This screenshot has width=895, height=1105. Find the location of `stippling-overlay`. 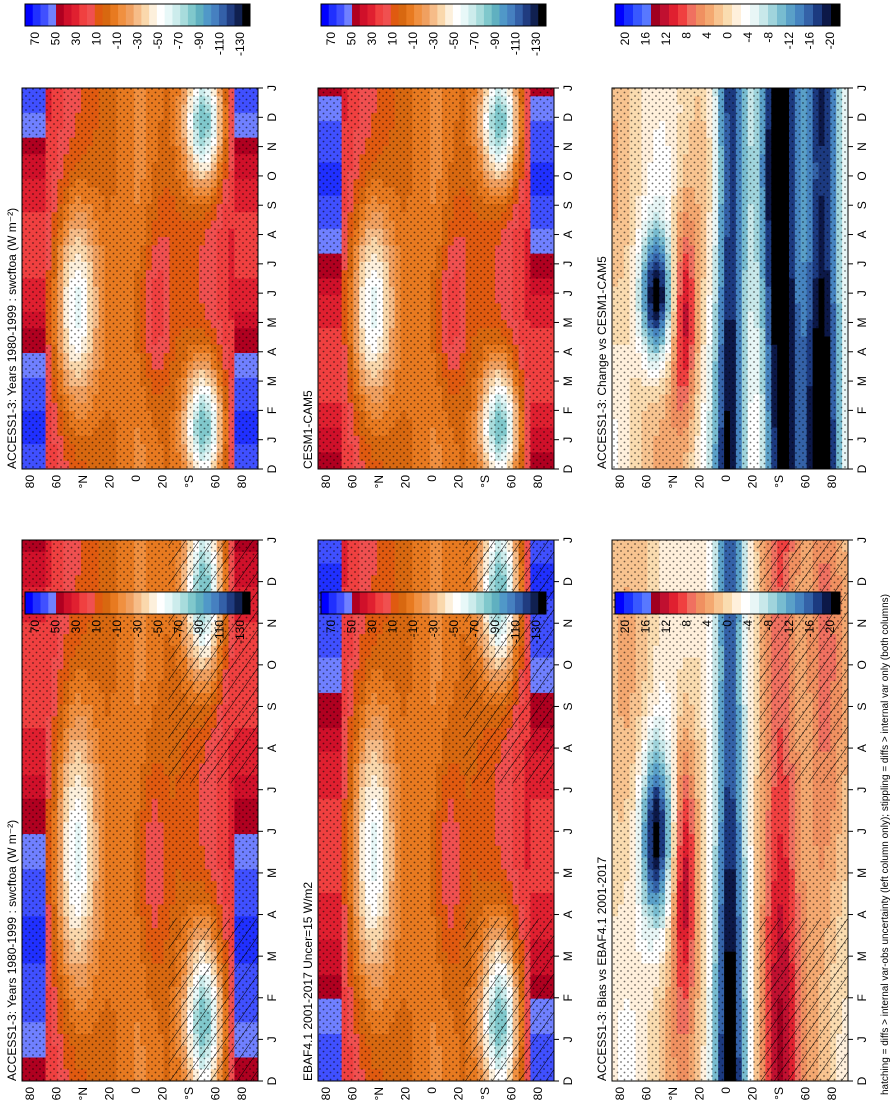

stippling-overlay is located at coordinates (140, 278).